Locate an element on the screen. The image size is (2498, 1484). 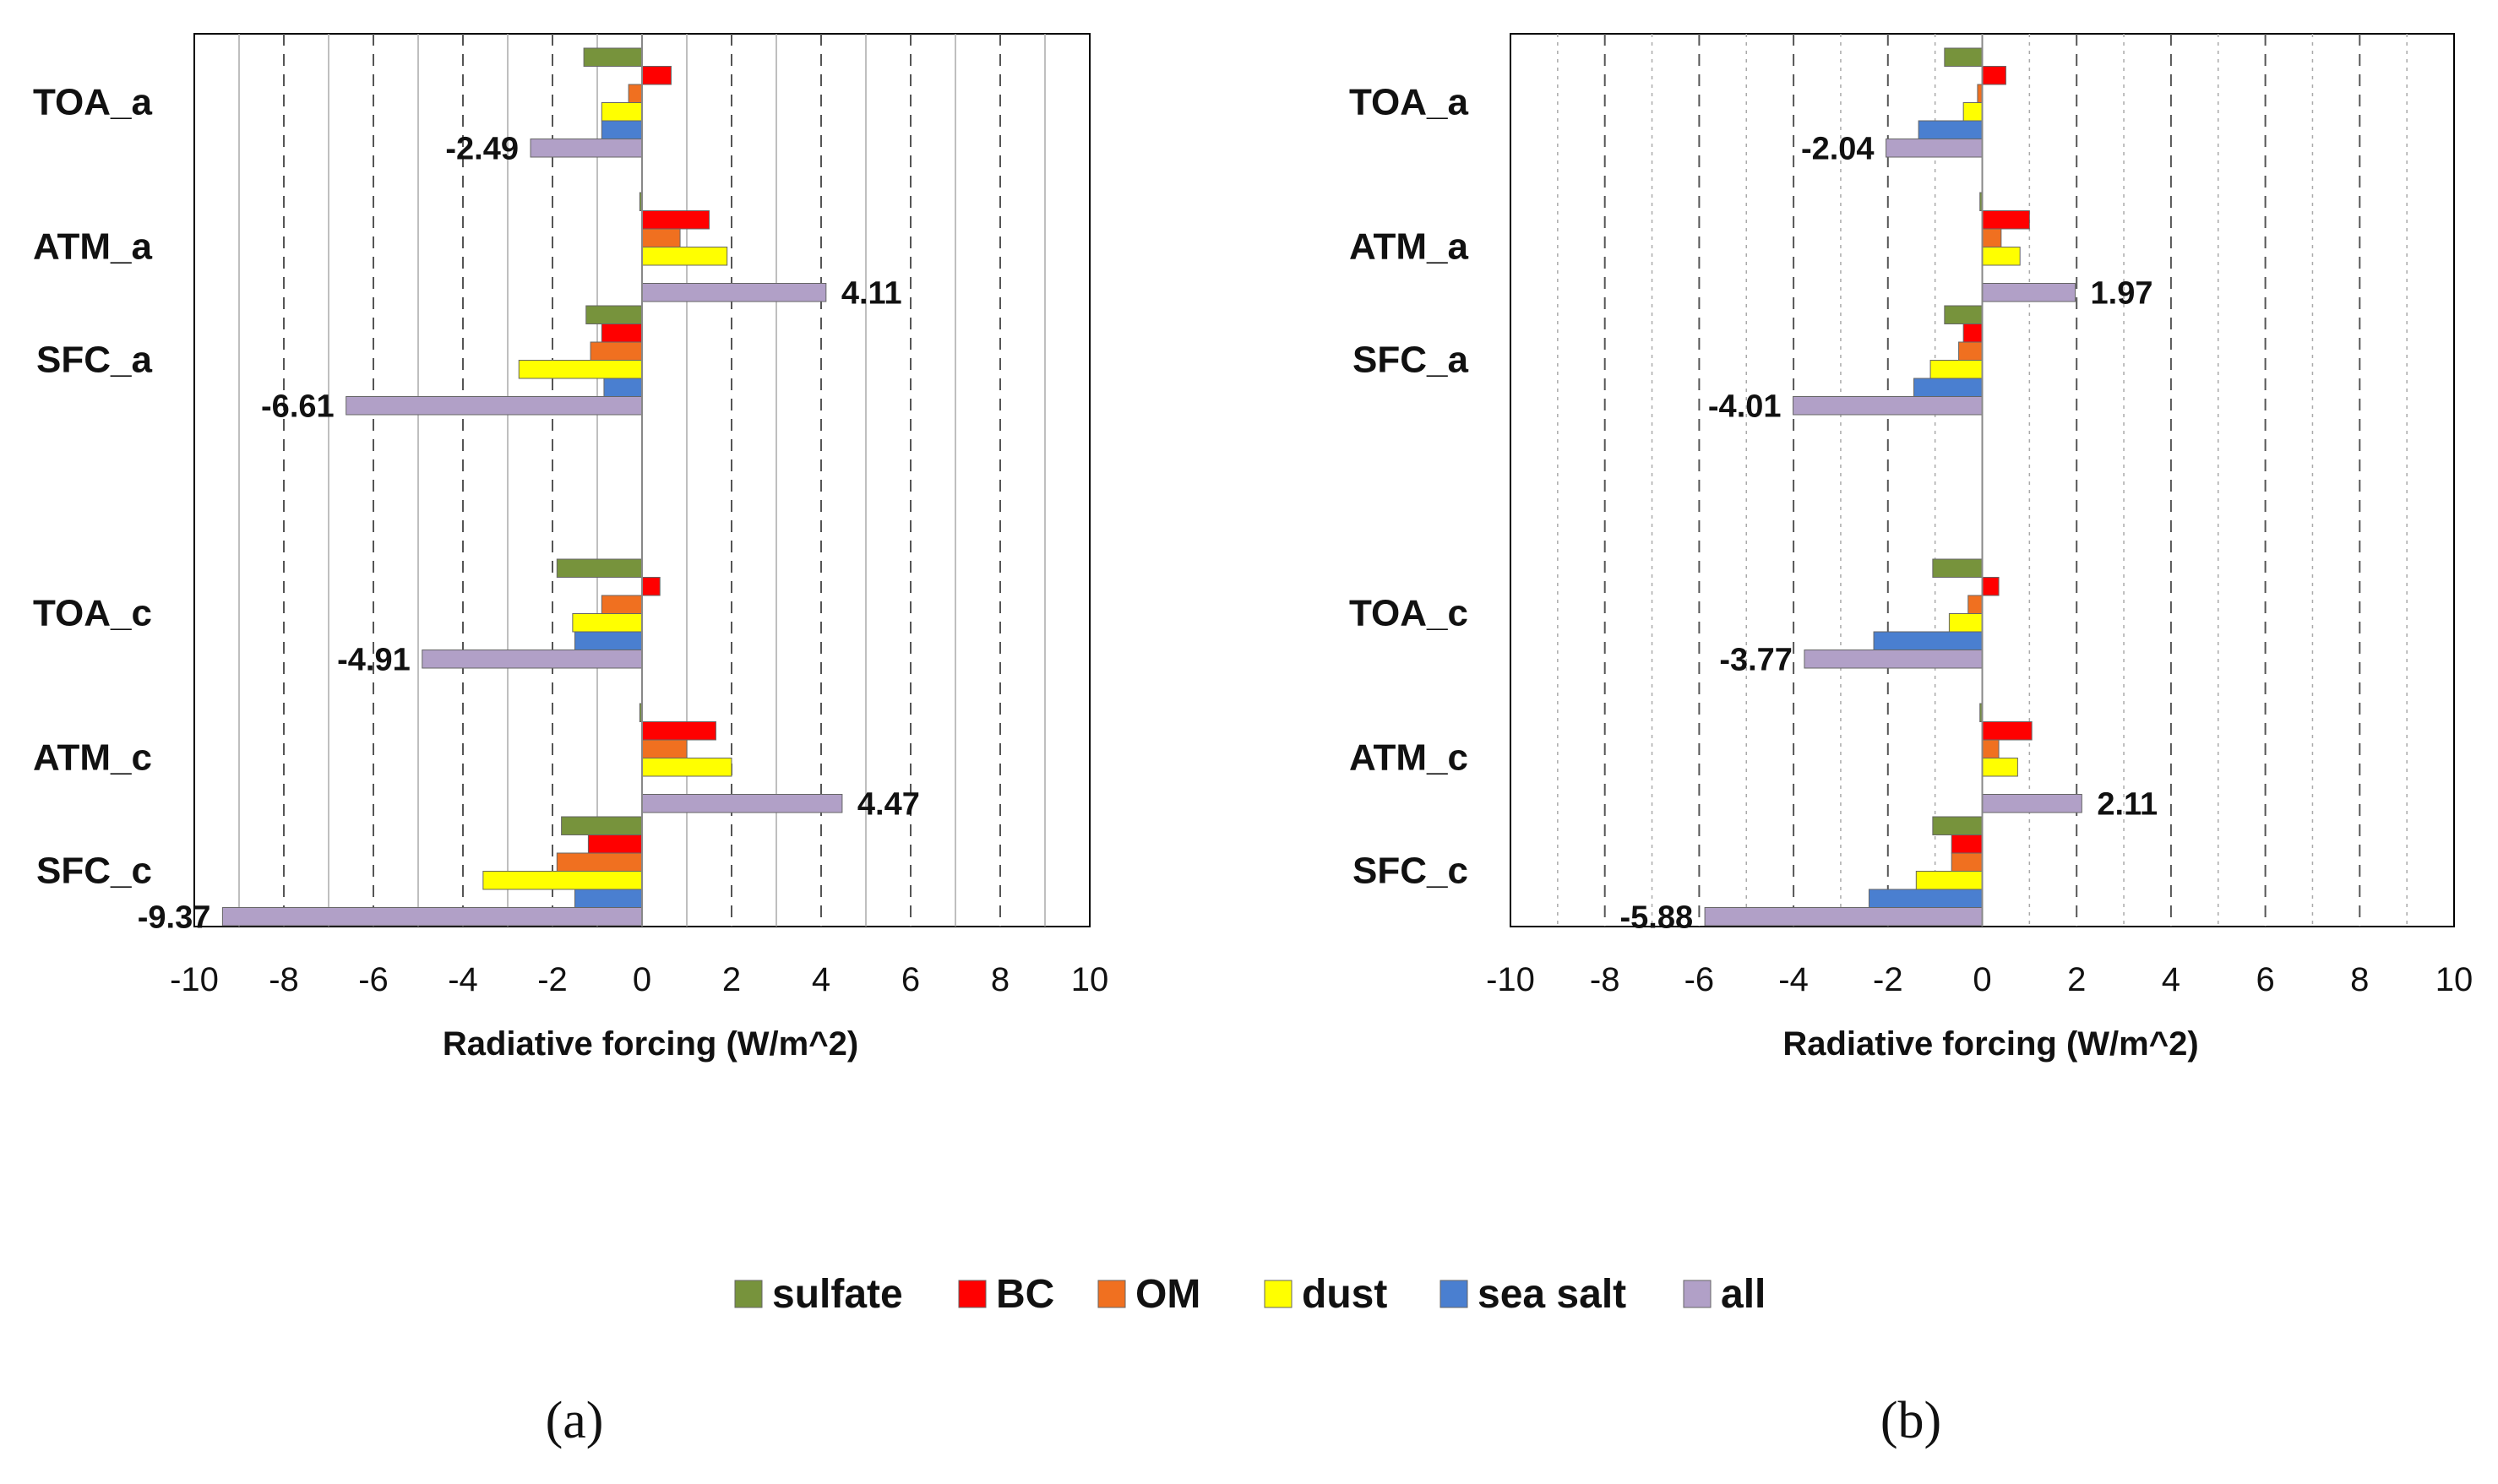
legend: sulfate BC OM dust sea salt all is located at coordinates (1250, 1294).